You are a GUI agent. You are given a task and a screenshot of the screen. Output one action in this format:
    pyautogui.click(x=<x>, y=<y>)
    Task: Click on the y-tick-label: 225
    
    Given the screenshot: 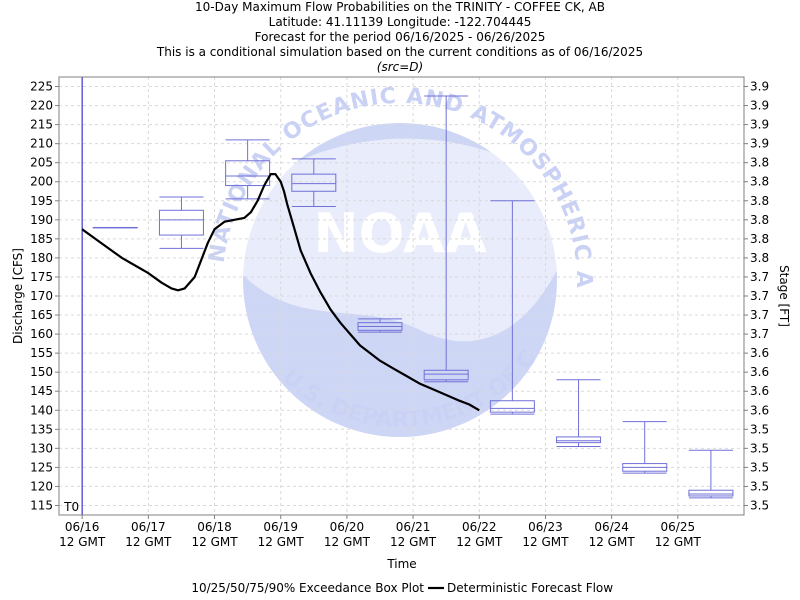 What is the action you would take?
    pyautogui.click(x=41, y=87)
    